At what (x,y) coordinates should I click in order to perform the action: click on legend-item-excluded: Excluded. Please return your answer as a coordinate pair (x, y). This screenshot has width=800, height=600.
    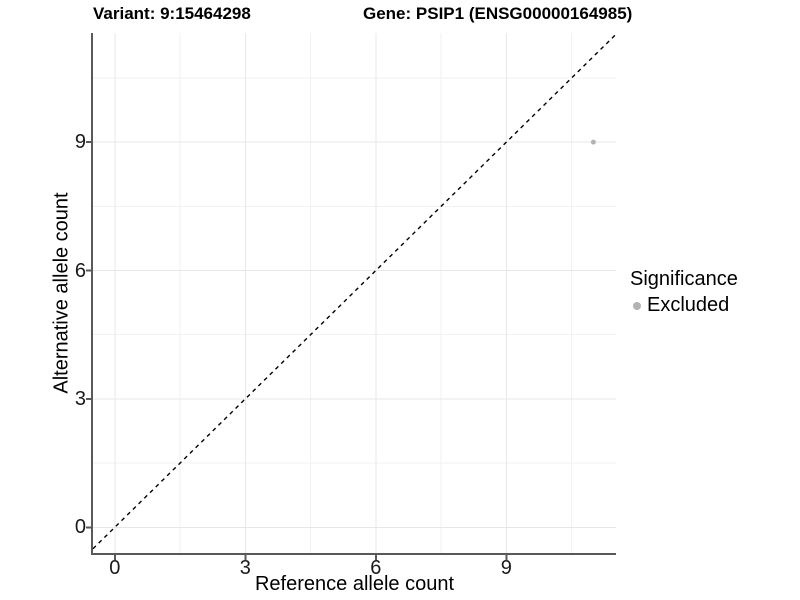
    Looking at the image, I should click on (684, 305).